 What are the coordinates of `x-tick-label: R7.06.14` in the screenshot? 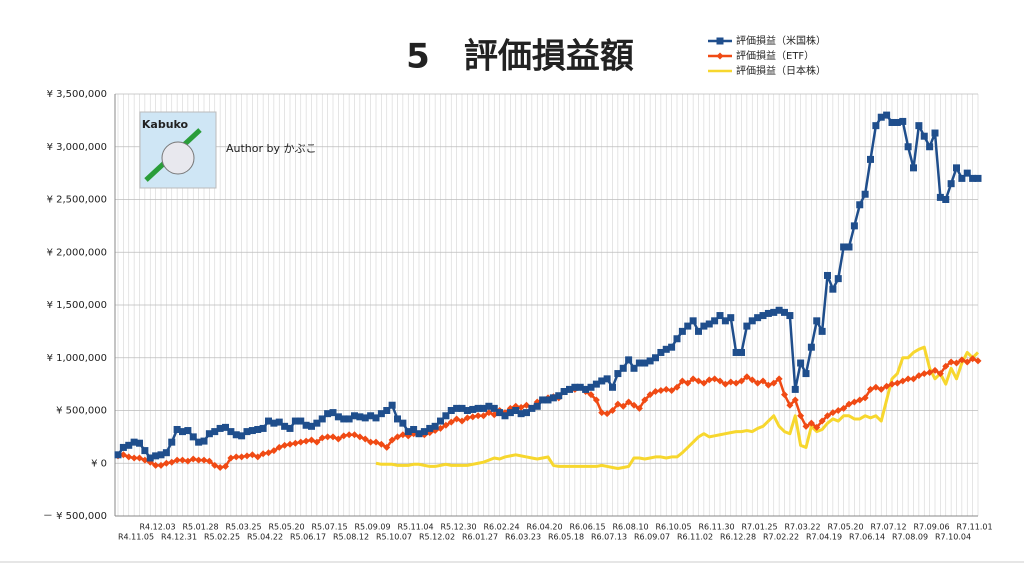 It's located at (867, 537).